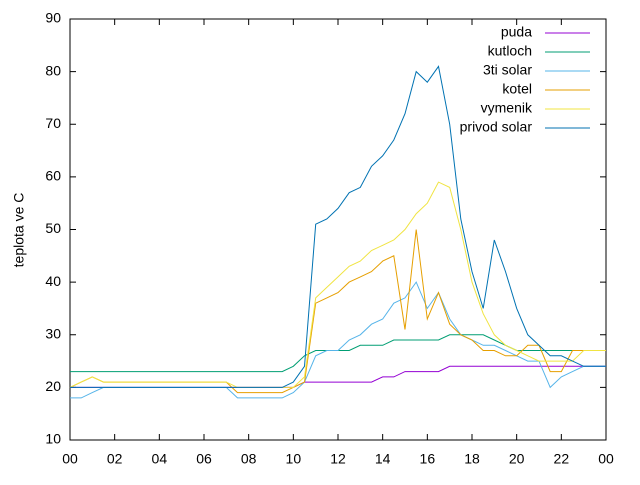 Image resolution: width=640 pixels, height=485 pixels. Describe the element at coordinates (53, 228) in the screenshot. I see `y-tick-label: 50` at that location.